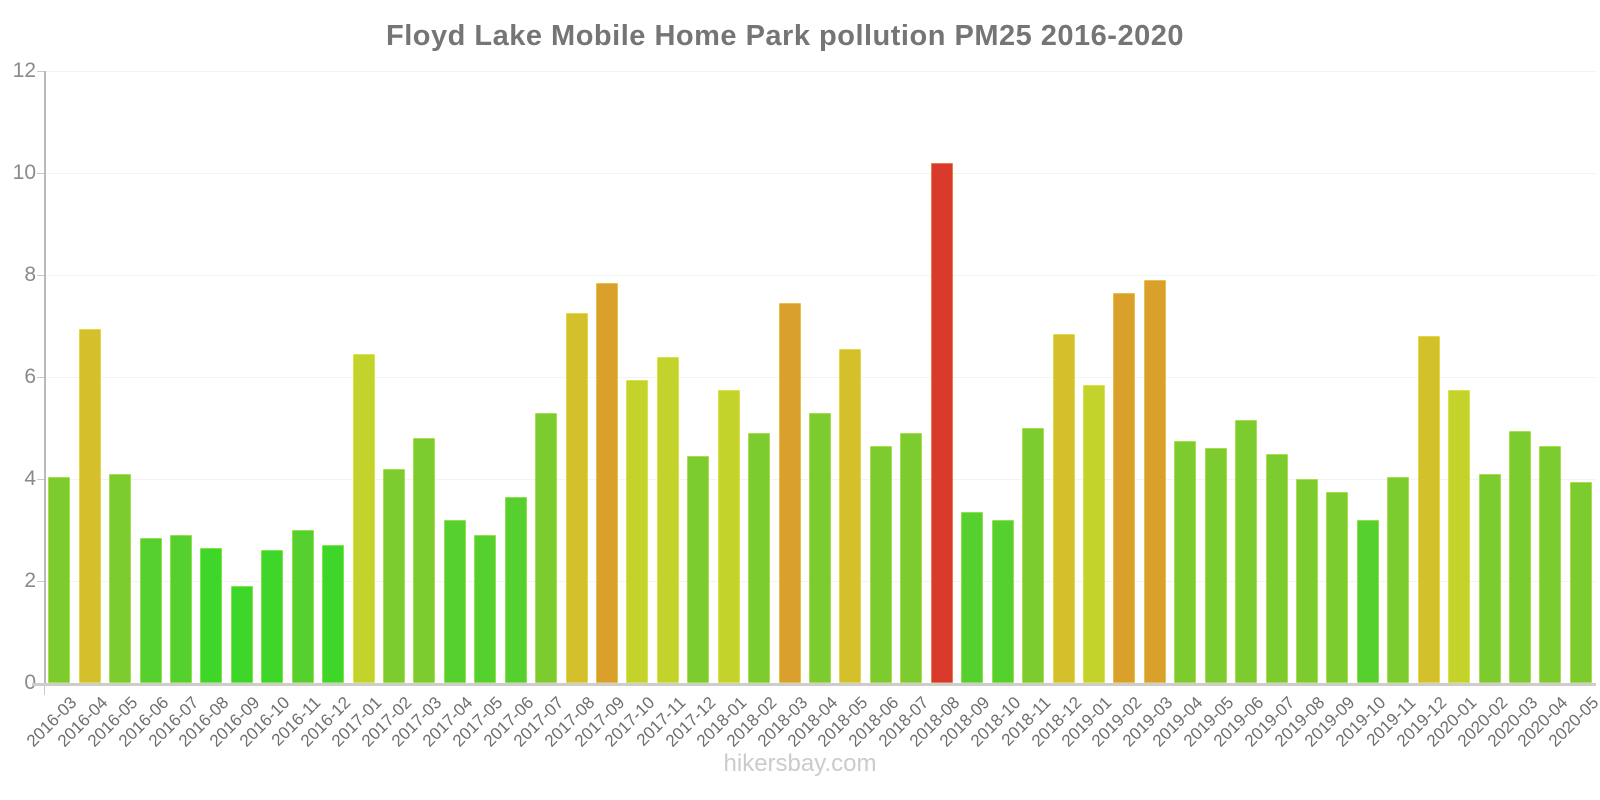  What do you see at coordinates (44, 690) in the screenshot?
I see `x-axis-start-tick` at bounding box center [44, 690].